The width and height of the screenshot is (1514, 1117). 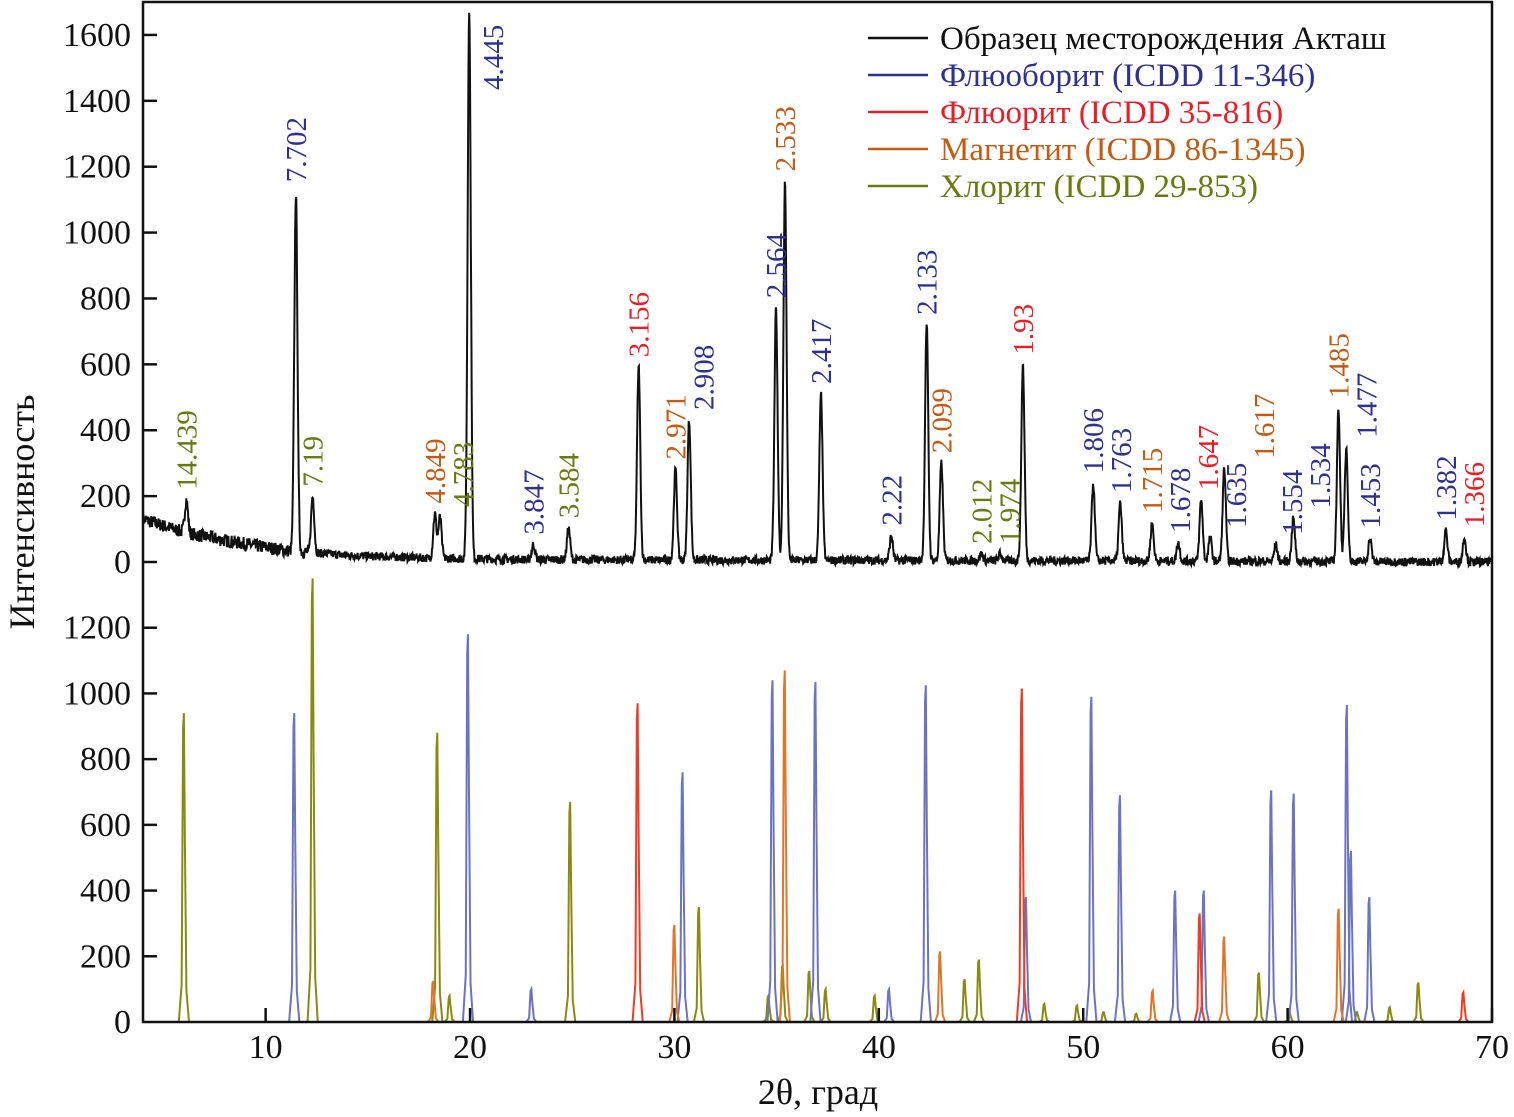 What do you see at coordinates (1293, 502) in the screenshot?
I see `peak-label-fluoroborite: 1.554` at bounding box center [1293, 502].